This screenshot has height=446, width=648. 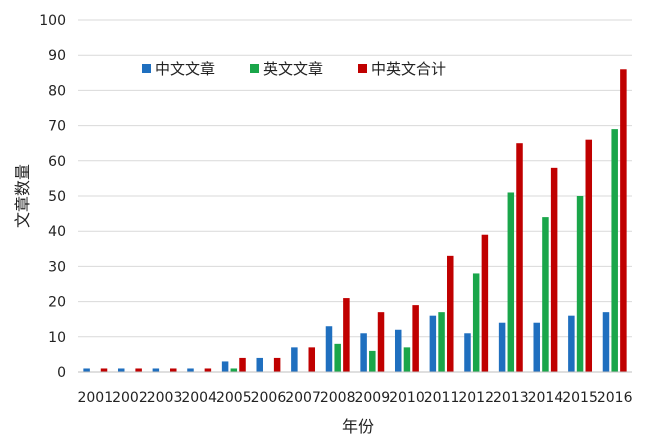 What do you see at coordinates (57, 267) in the screenshot?
I see `y-tick-label: 30` at bounding box center [57, 267].